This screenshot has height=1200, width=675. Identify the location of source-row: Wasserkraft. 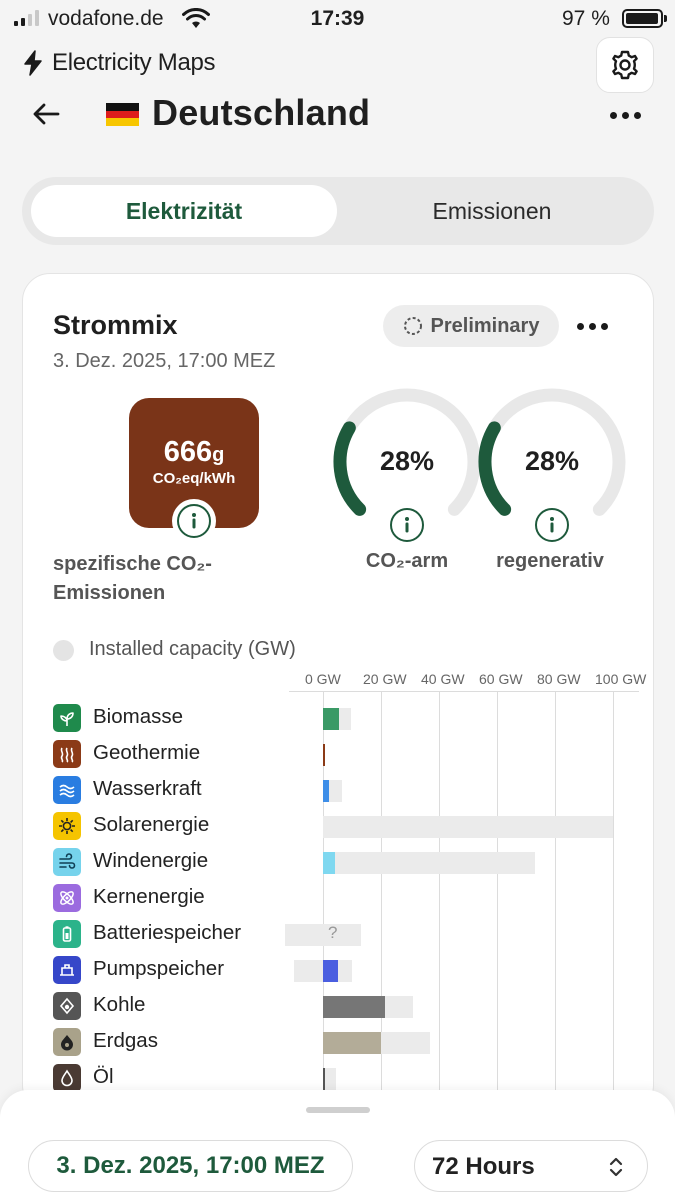
(343, 790).